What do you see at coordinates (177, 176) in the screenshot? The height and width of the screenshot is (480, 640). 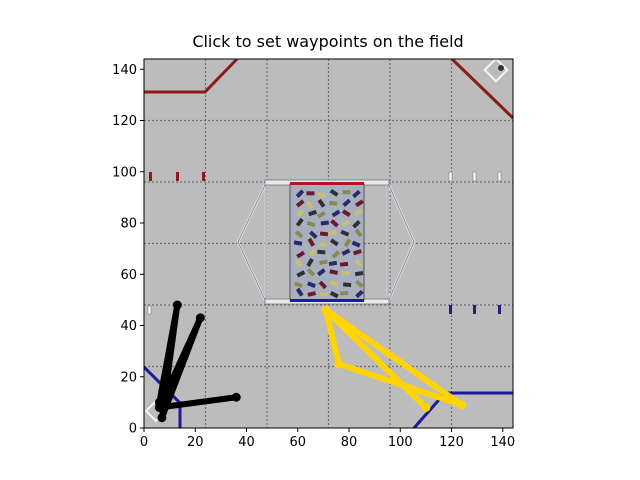 I see `red-markers` at bounding box center [177, 176].